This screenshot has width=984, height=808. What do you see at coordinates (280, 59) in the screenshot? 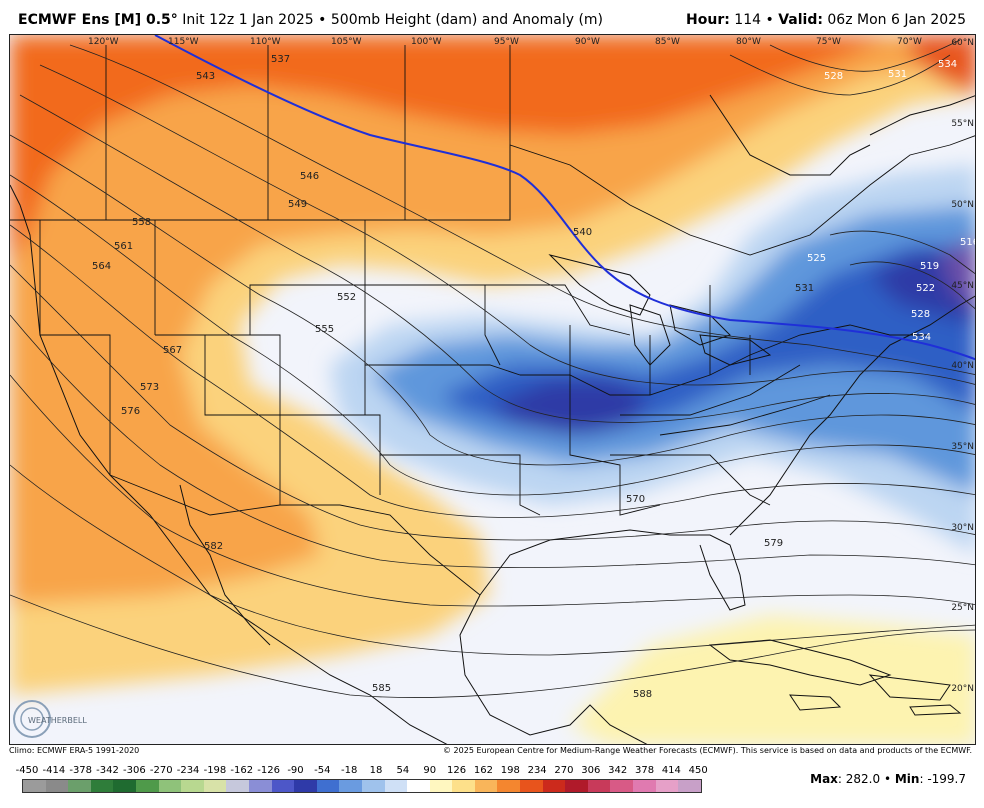
I see `contour-label: 537` at bounding box center [280, 59].